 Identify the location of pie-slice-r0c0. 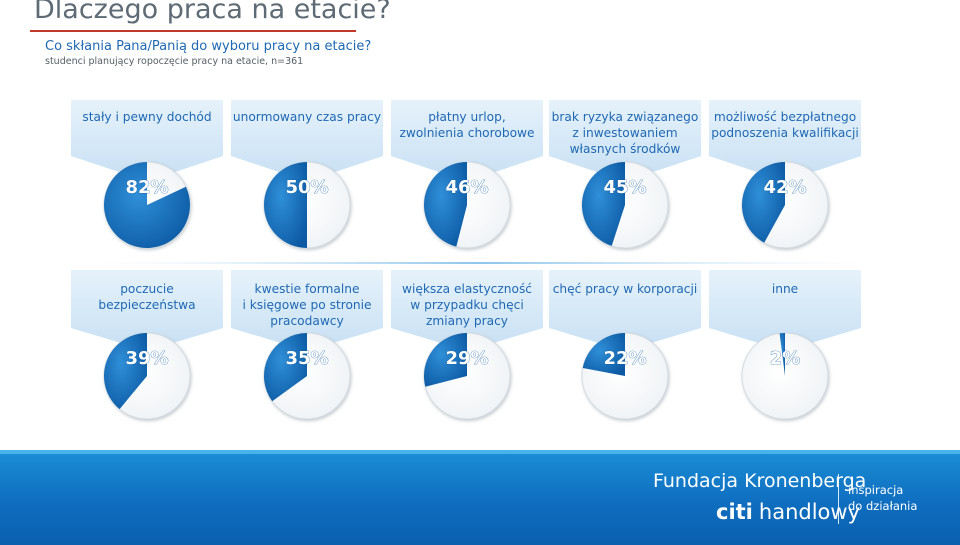
(147, 205).